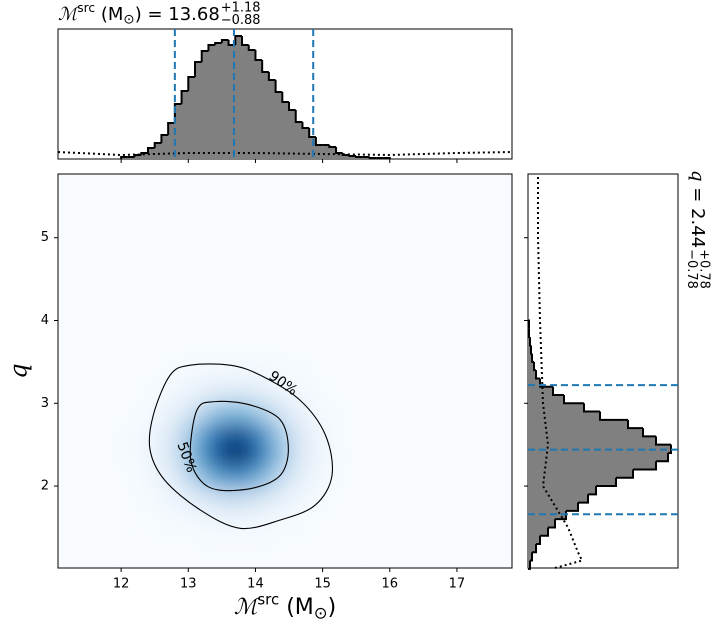 This screenshot has width=726, height=636. I want to click on label-part: ⊙, so click(321, 612).